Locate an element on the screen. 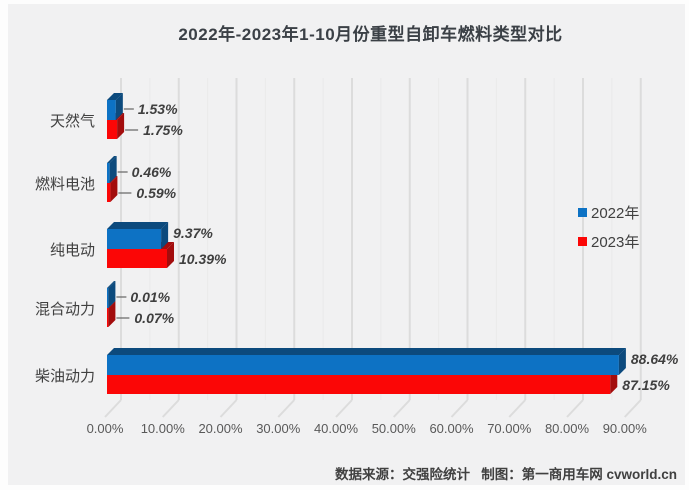 Image resolution: width=689 pixels, height=490 pixels. legend-swatch-2022-icon is located at coordinates (582, 212).